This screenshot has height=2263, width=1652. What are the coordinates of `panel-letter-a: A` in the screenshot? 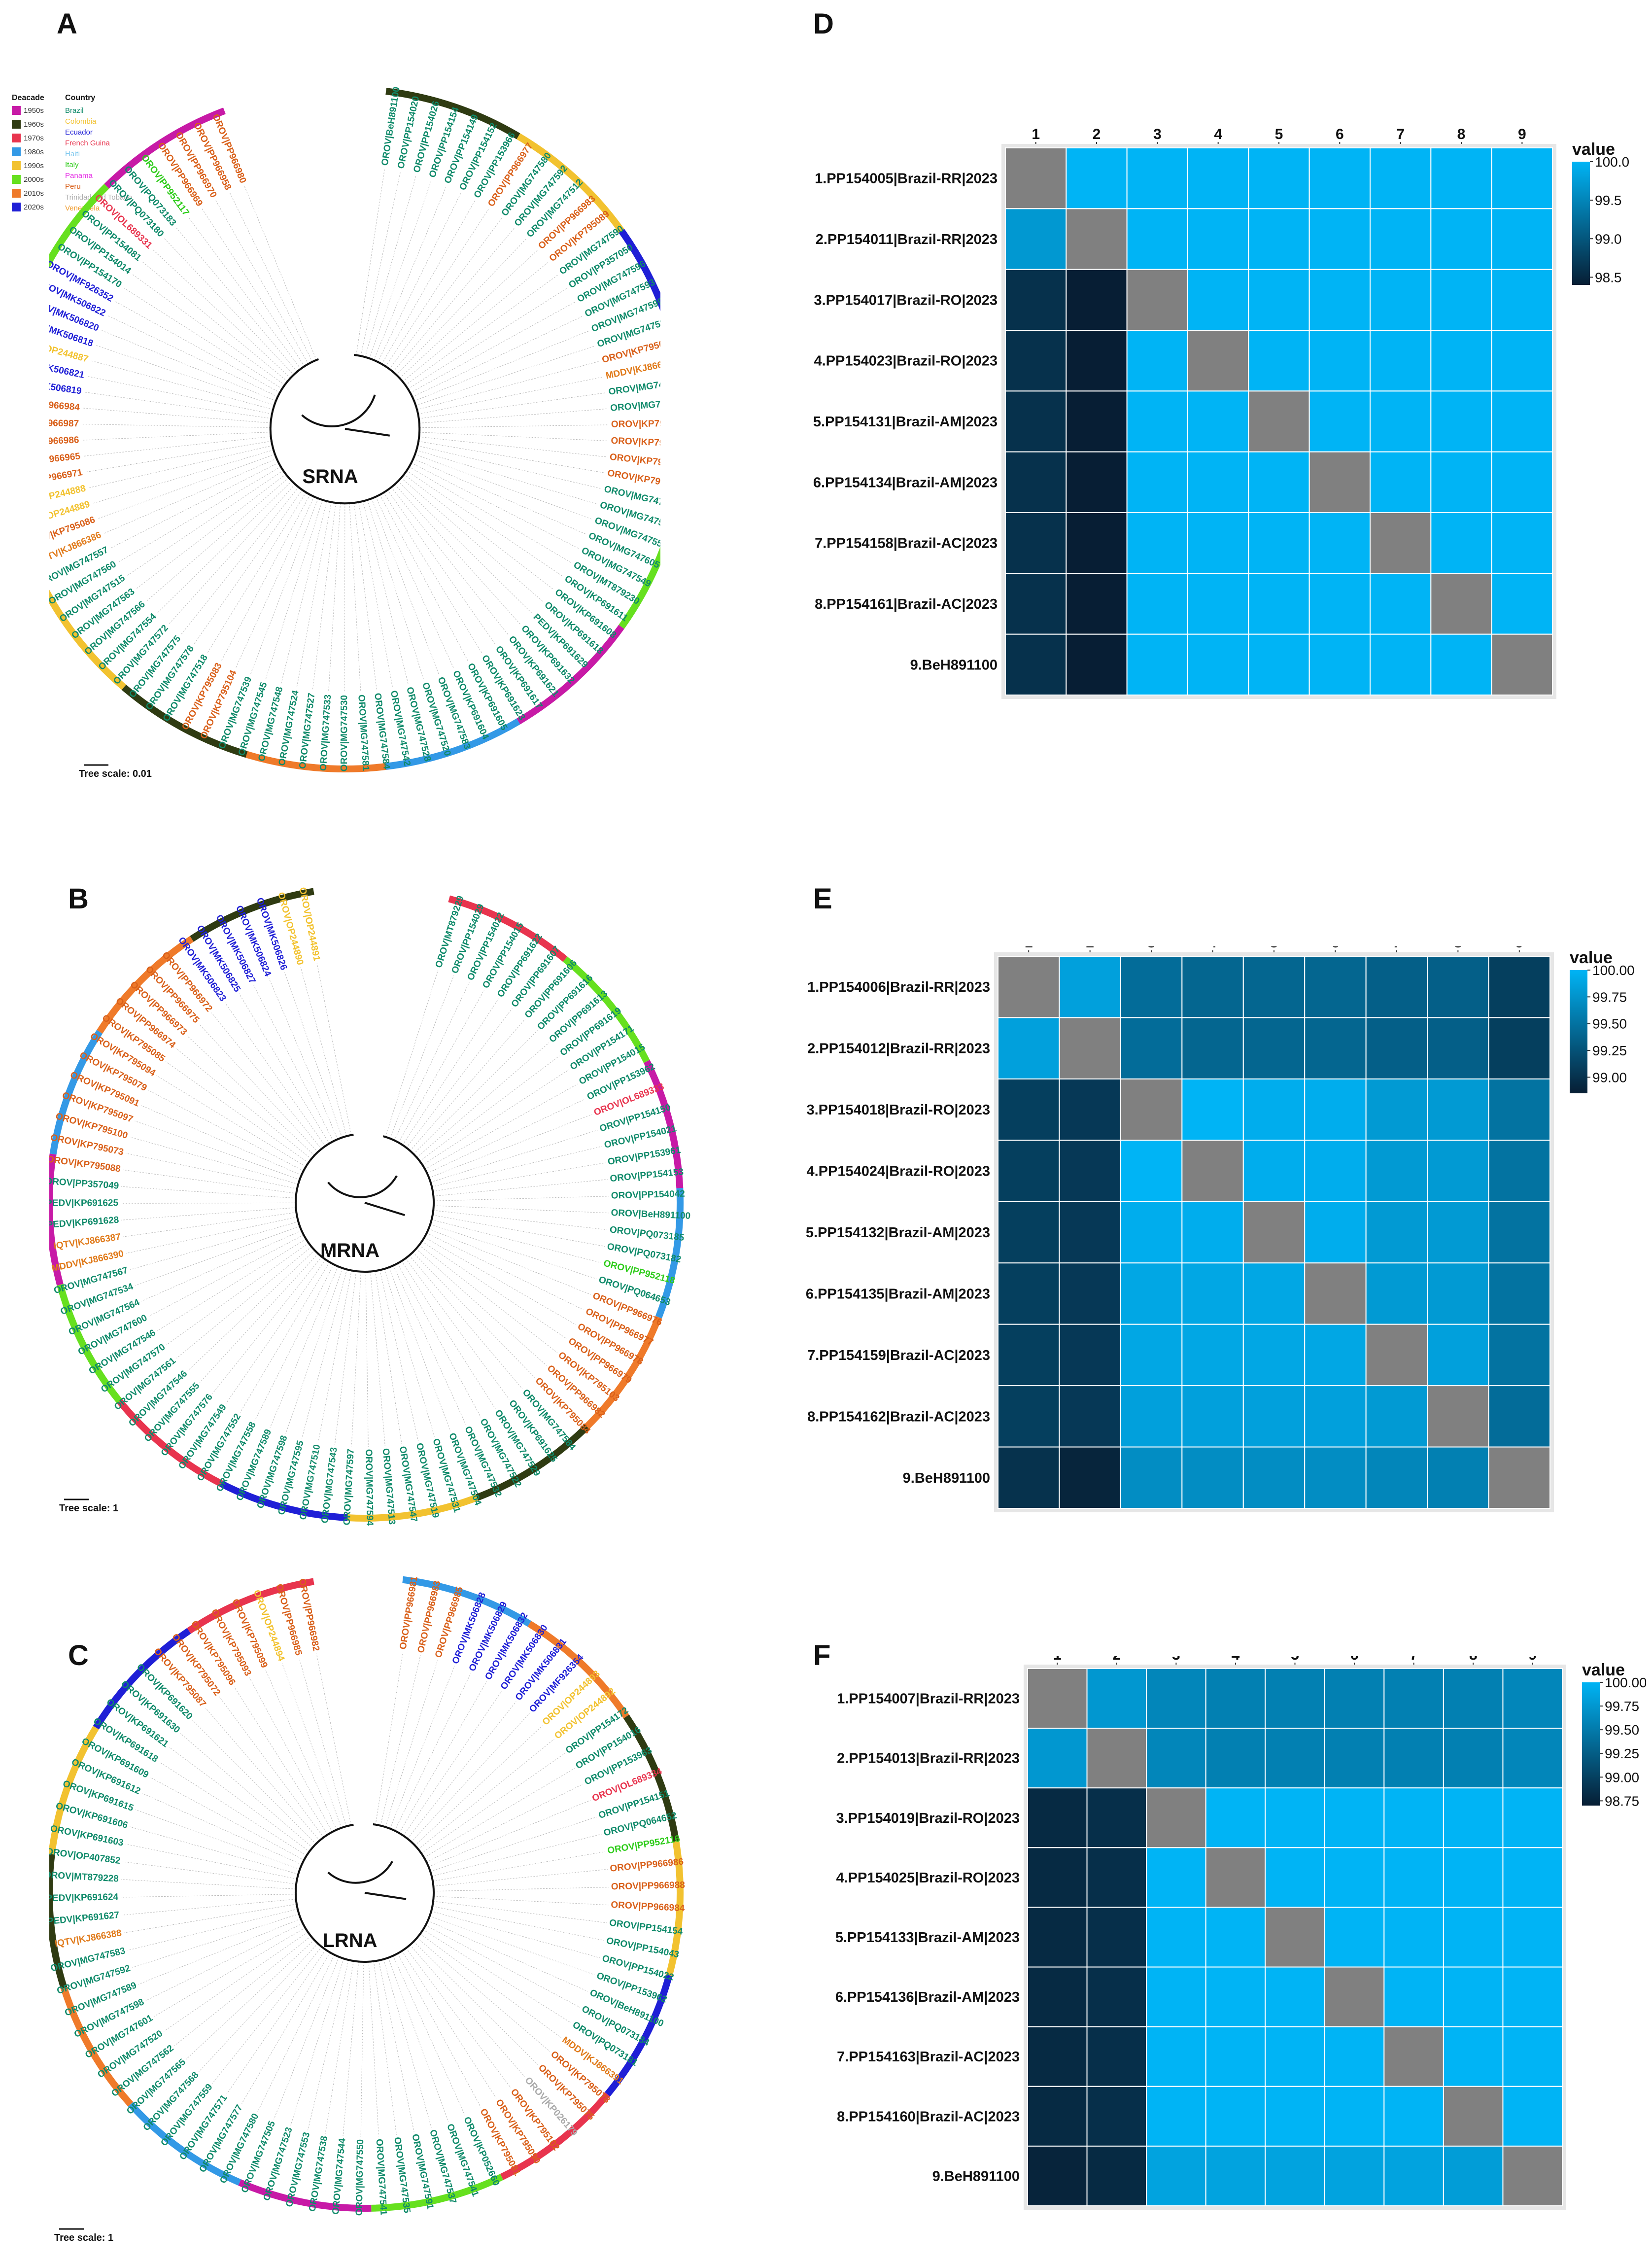 It's located at (67, 24).